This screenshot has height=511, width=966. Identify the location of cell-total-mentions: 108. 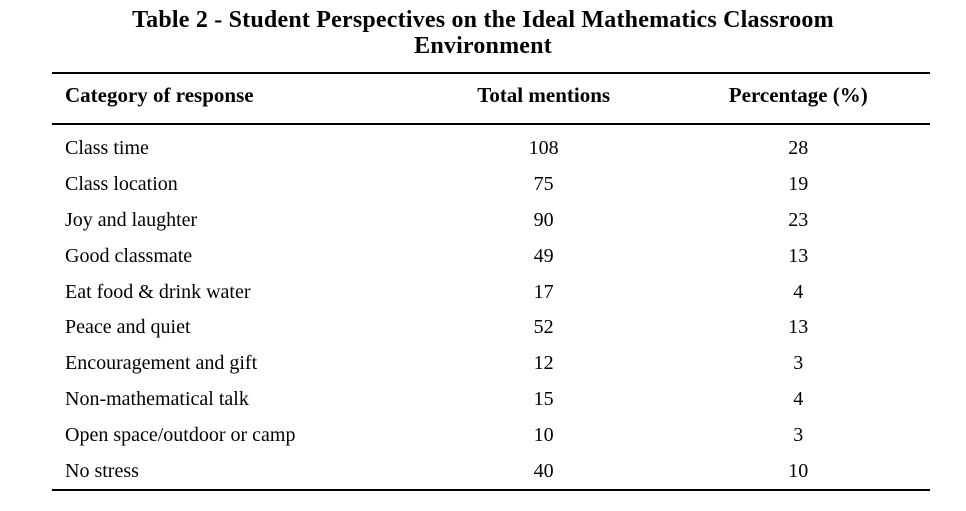
(543, 148).